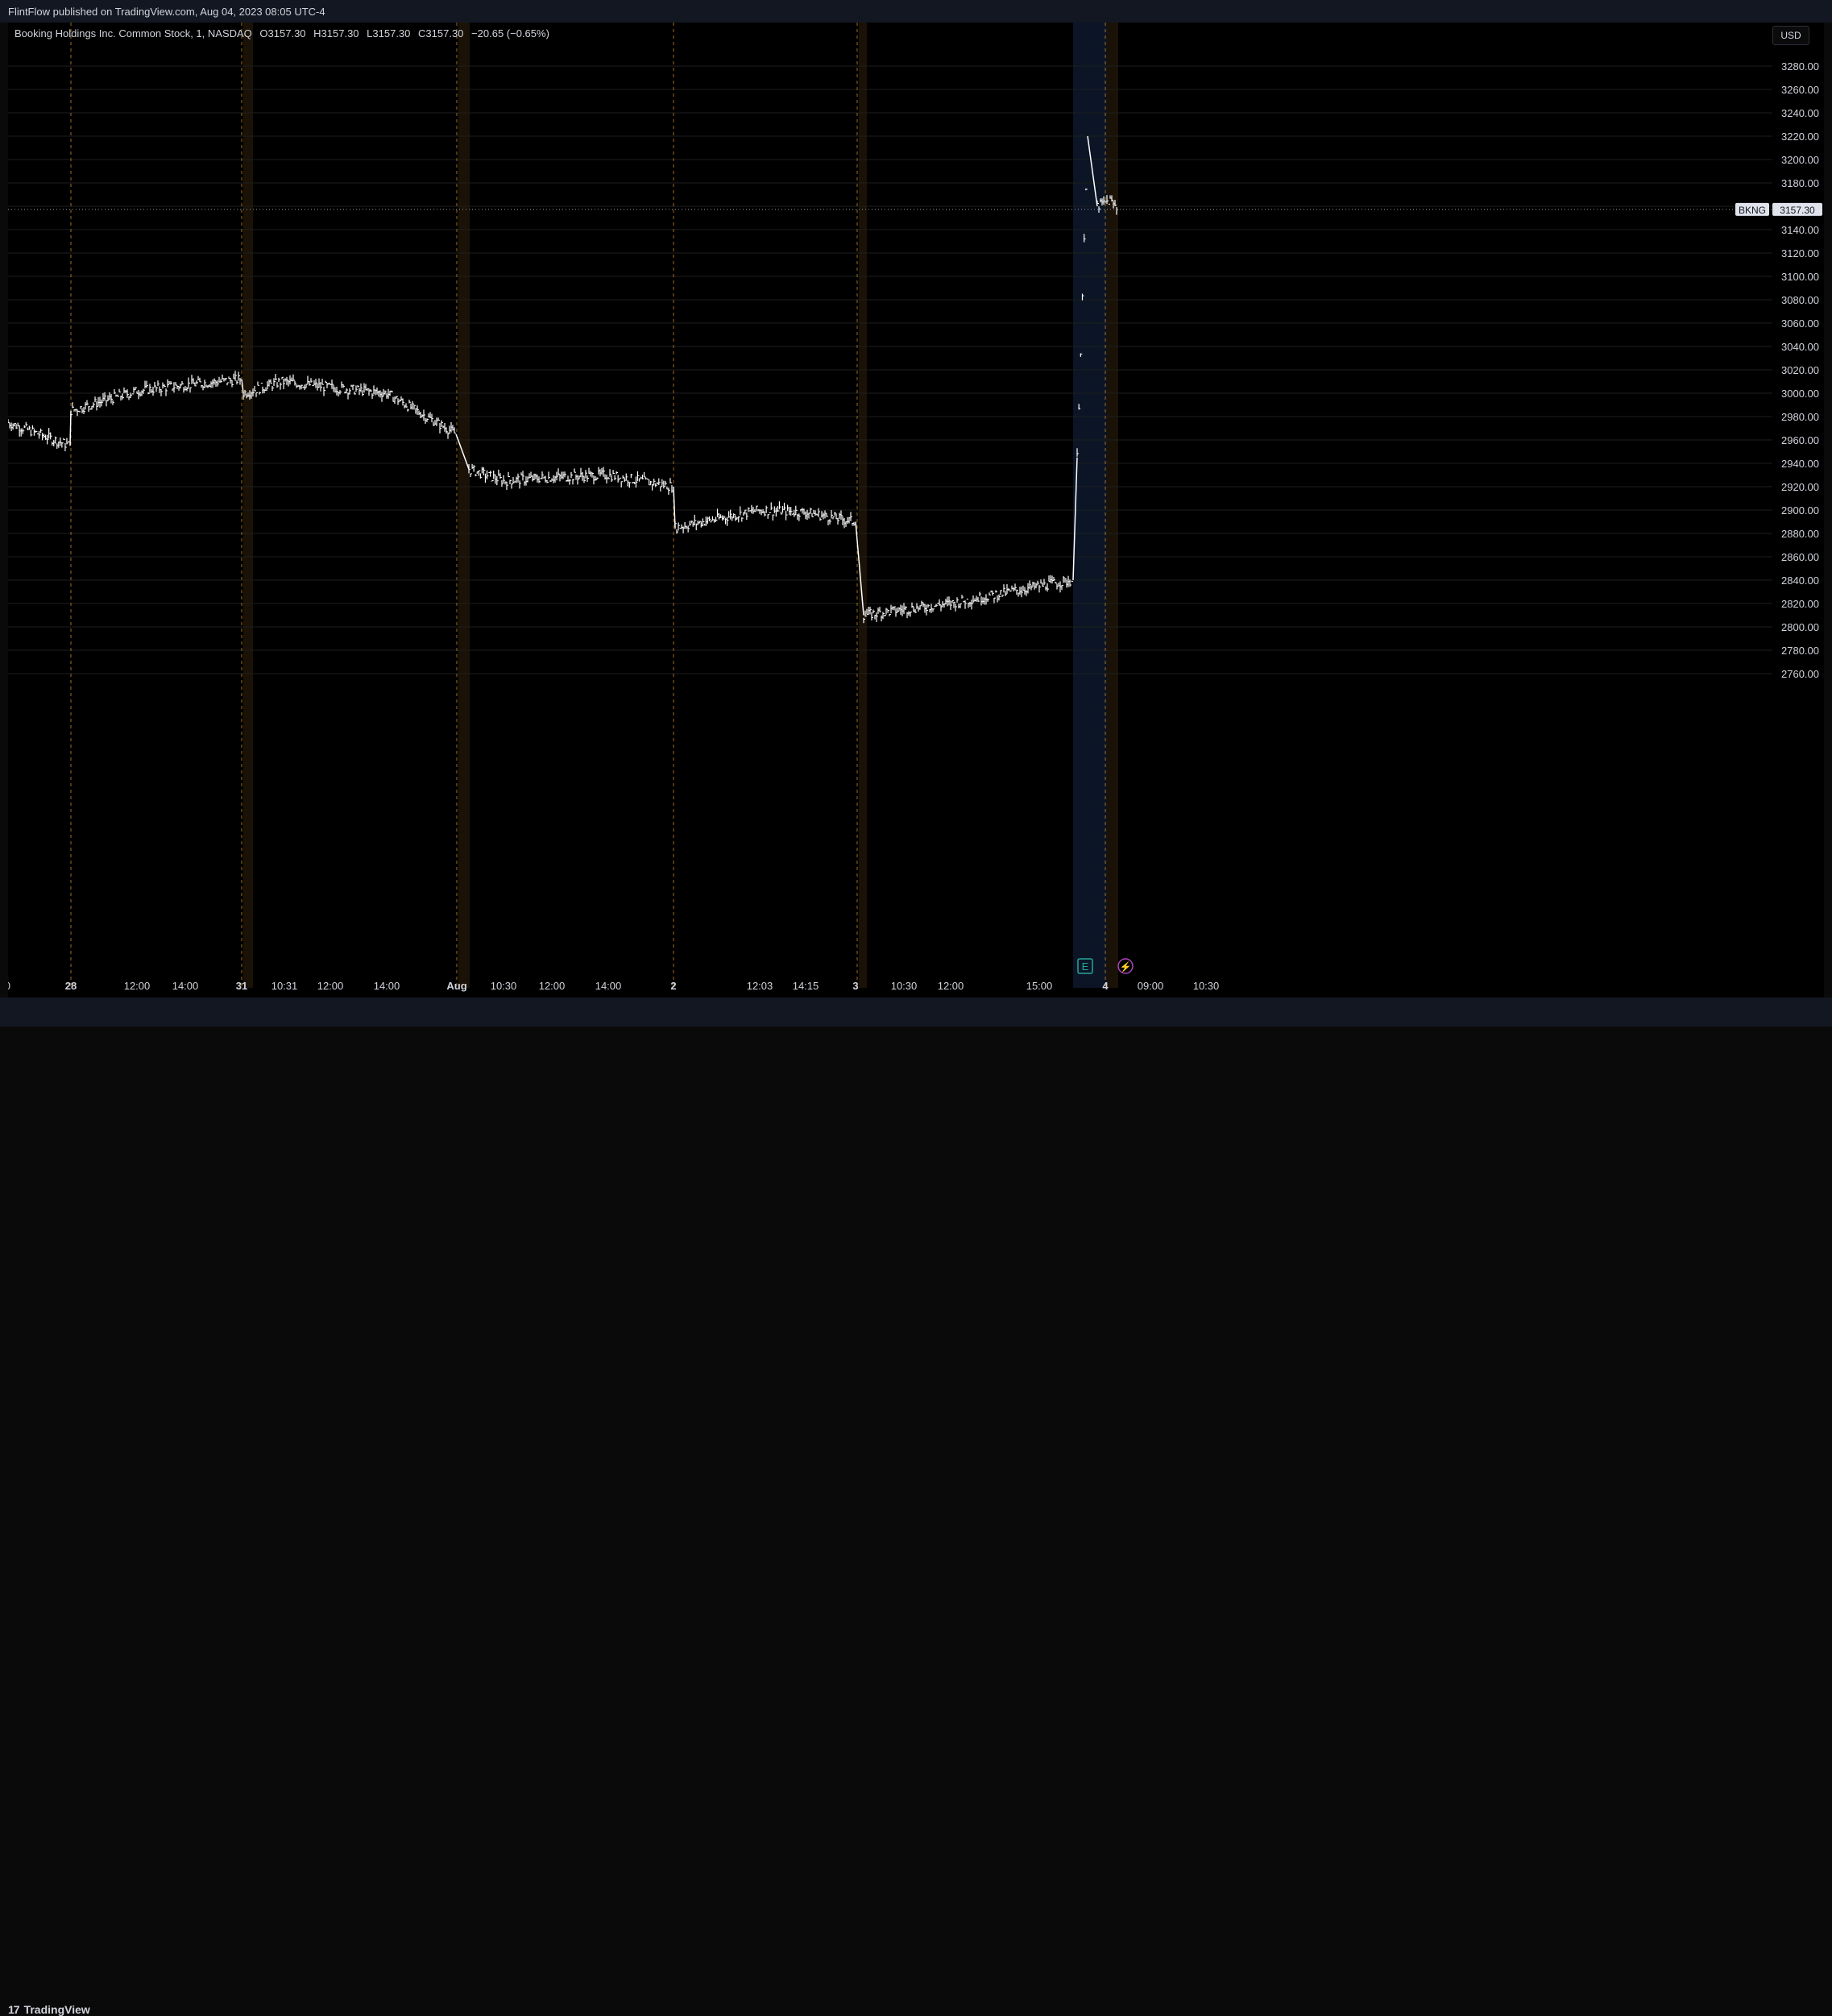  Describe the element at coordinates (855, 986) in the screenshot. I see `x-tick-label: 3` at that location.